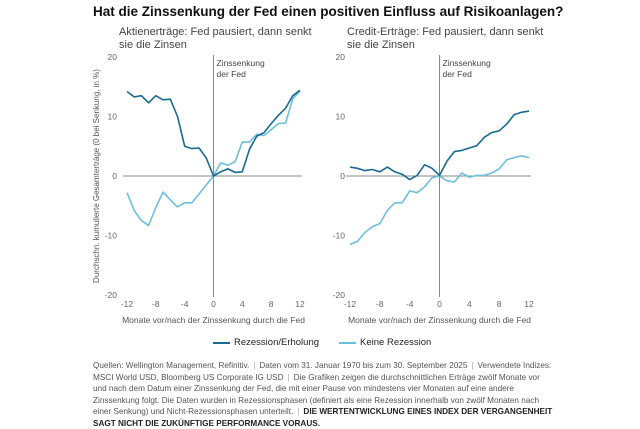  What do you see at coordinates (221, 342) in the screenshot?
I see `legend-swatch-rezession` at bounding box center [221, 342].